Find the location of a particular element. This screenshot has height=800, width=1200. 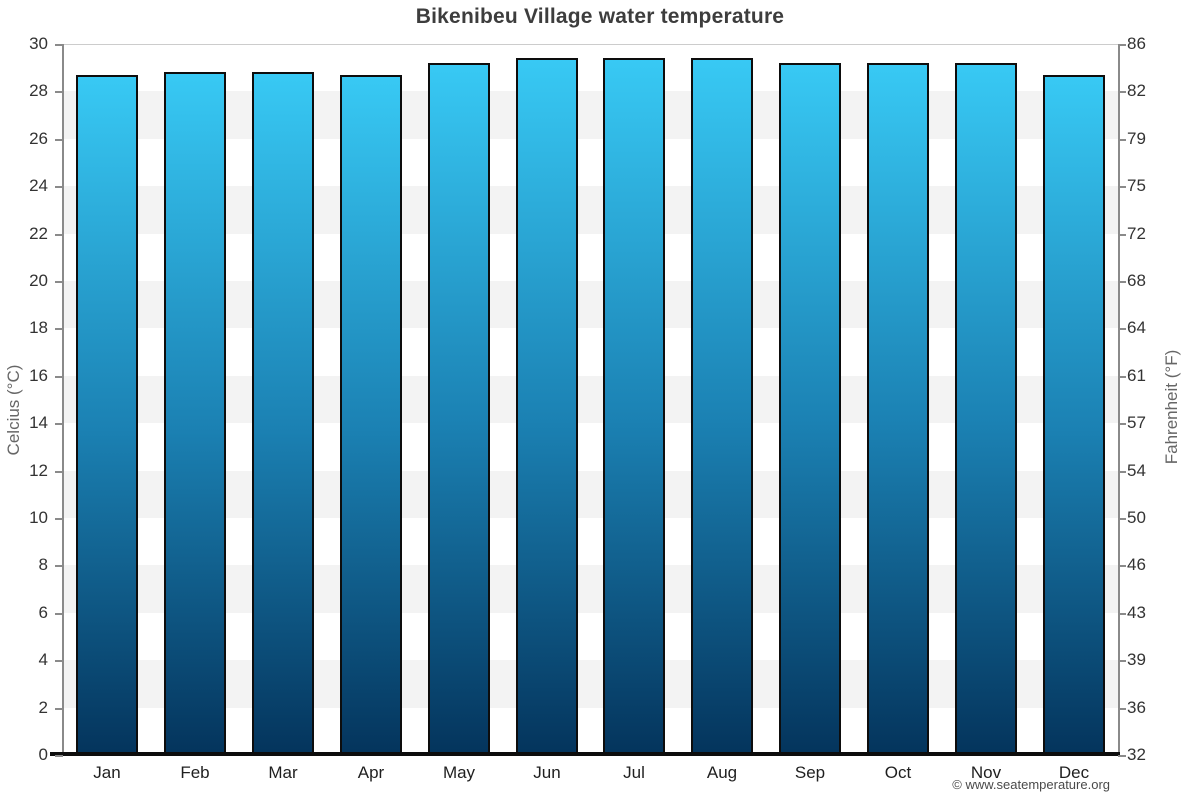

fahrenheit-tick-label: 86 is located at coordinates (1136, 43).